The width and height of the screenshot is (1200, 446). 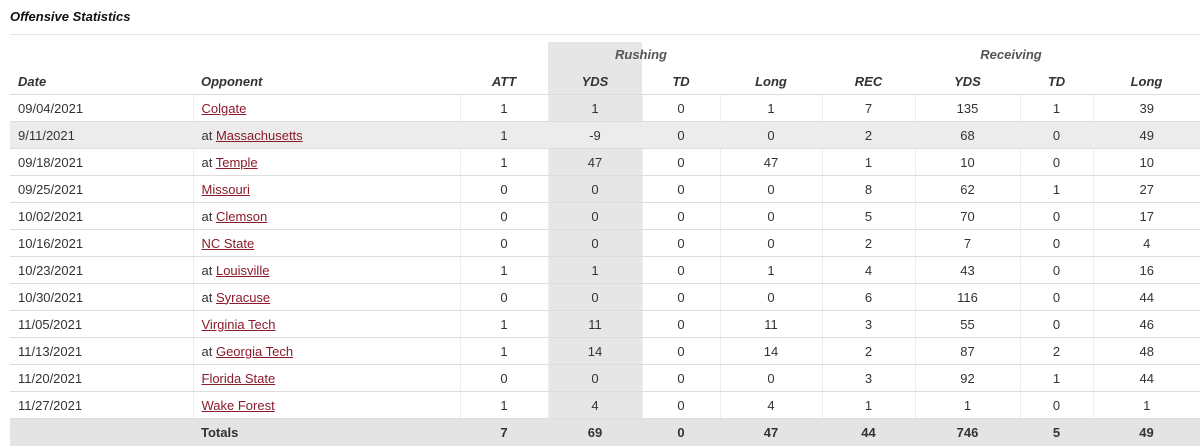 I want to click on stat-cell: 87, so click(x=967, y=351).